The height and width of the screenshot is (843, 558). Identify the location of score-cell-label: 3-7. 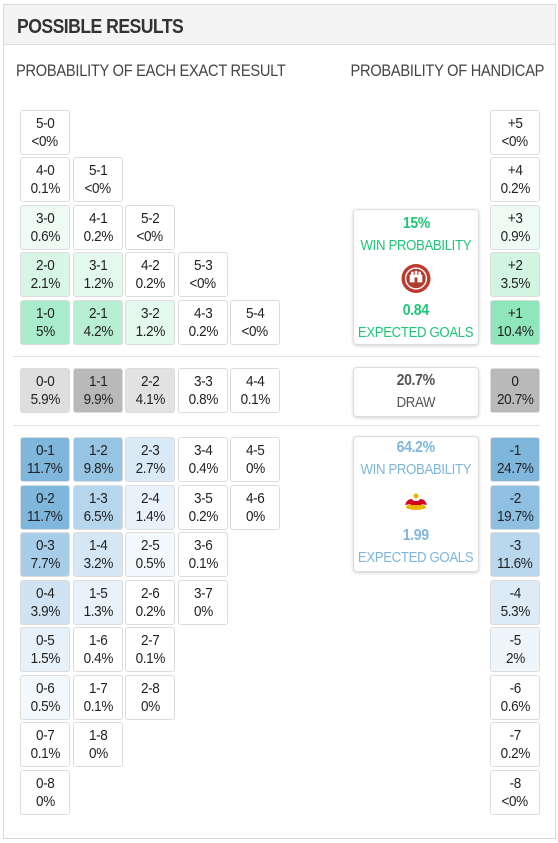
(203, 593).